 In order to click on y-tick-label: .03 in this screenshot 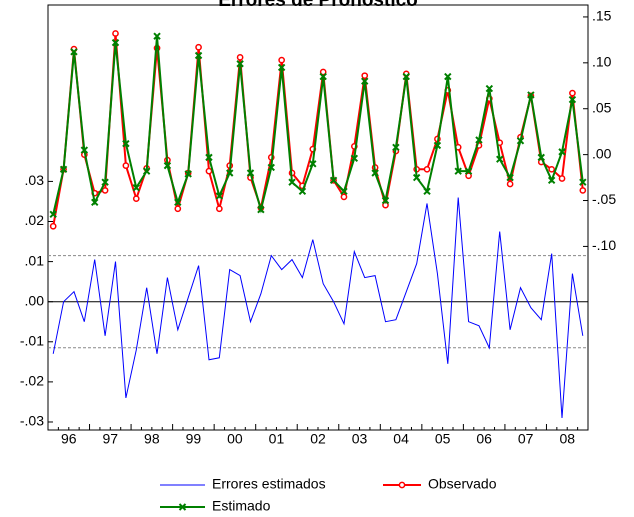, I will do `click(35, 180)`.